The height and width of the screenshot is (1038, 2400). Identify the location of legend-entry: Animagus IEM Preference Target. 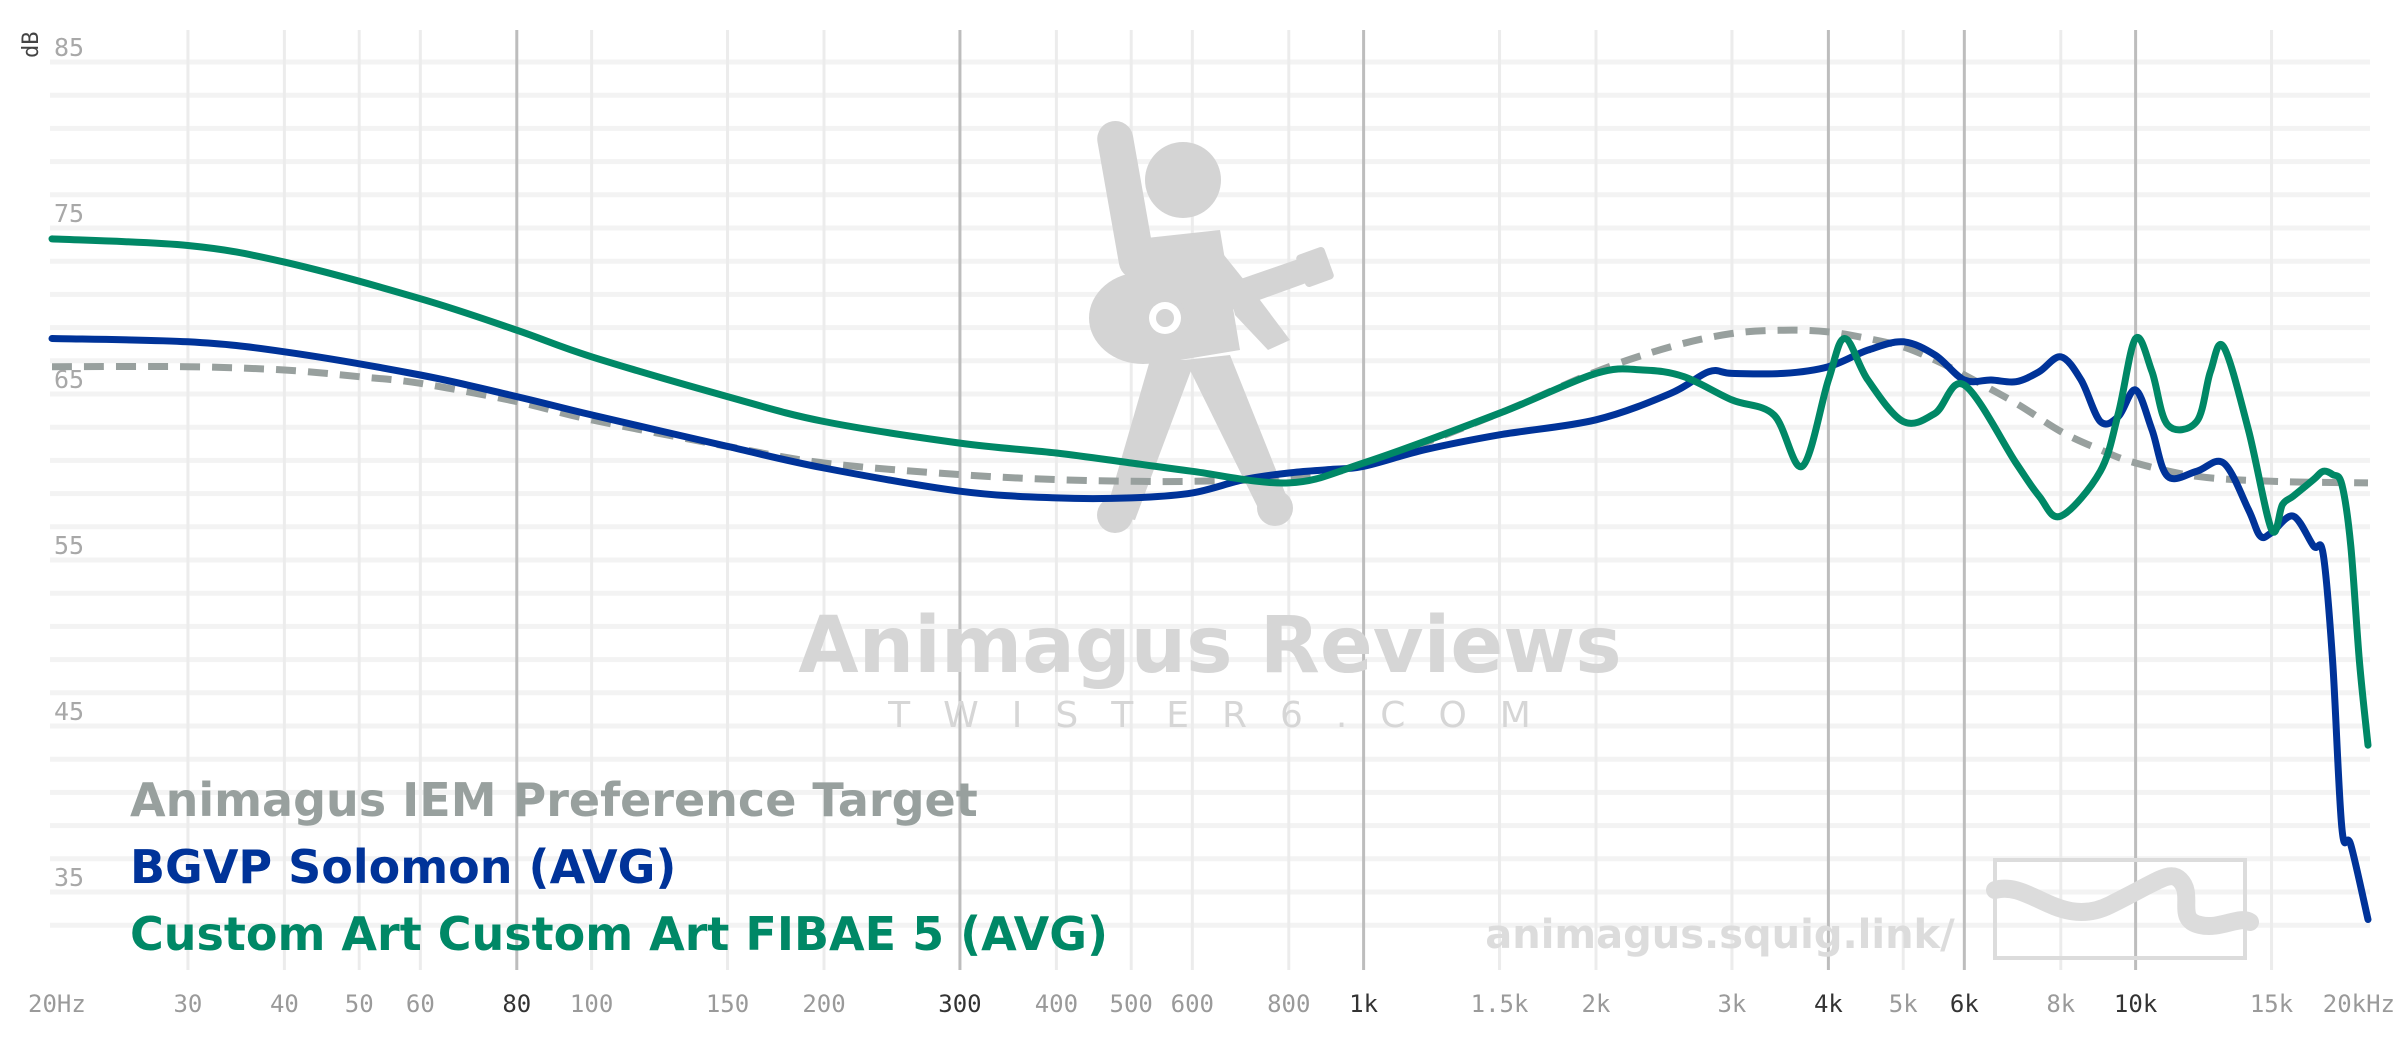
(554, 800).